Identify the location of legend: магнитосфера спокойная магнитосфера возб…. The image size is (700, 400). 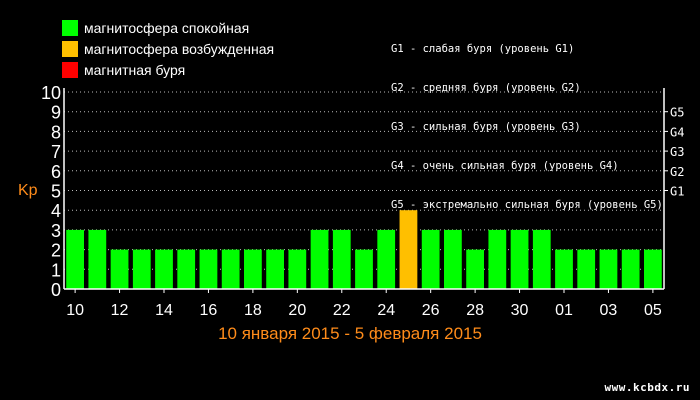
(168, 48).